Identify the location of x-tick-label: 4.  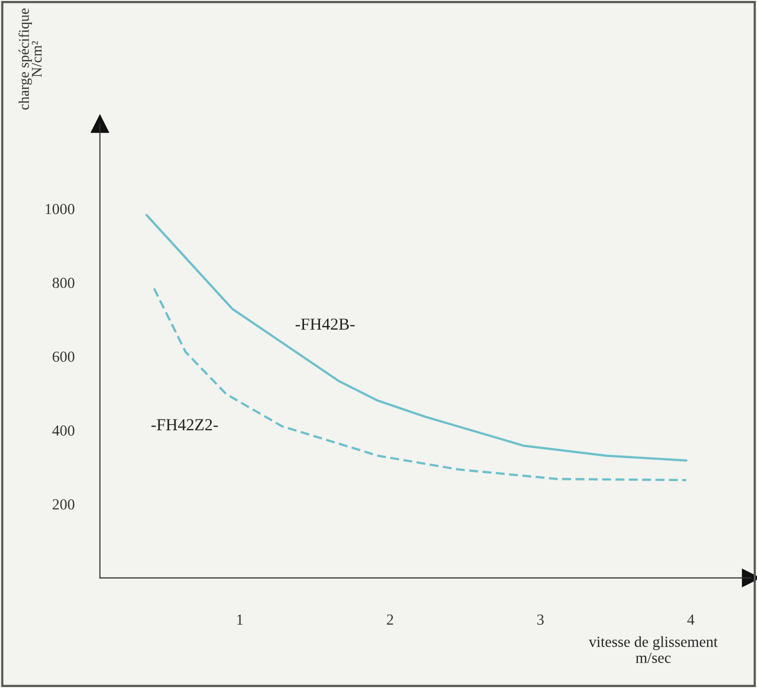
(690, 619).